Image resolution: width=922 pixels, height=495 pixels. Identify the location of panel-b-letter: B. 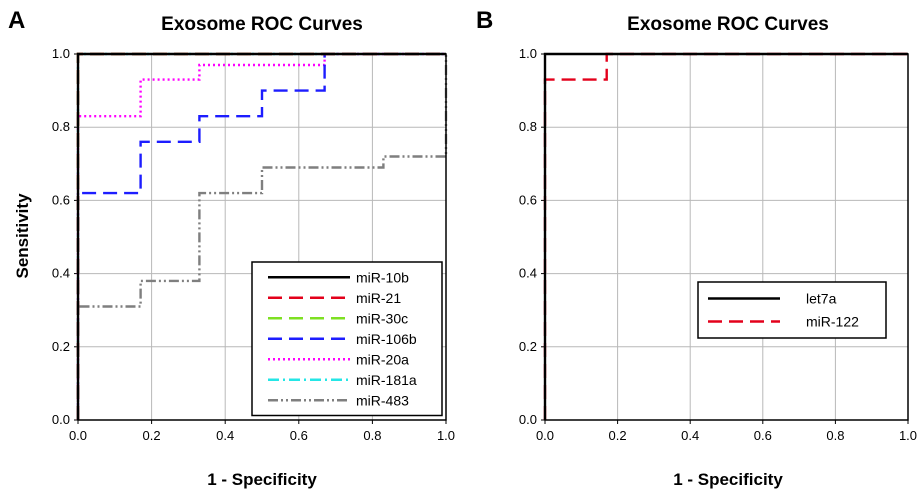
(484, 20).